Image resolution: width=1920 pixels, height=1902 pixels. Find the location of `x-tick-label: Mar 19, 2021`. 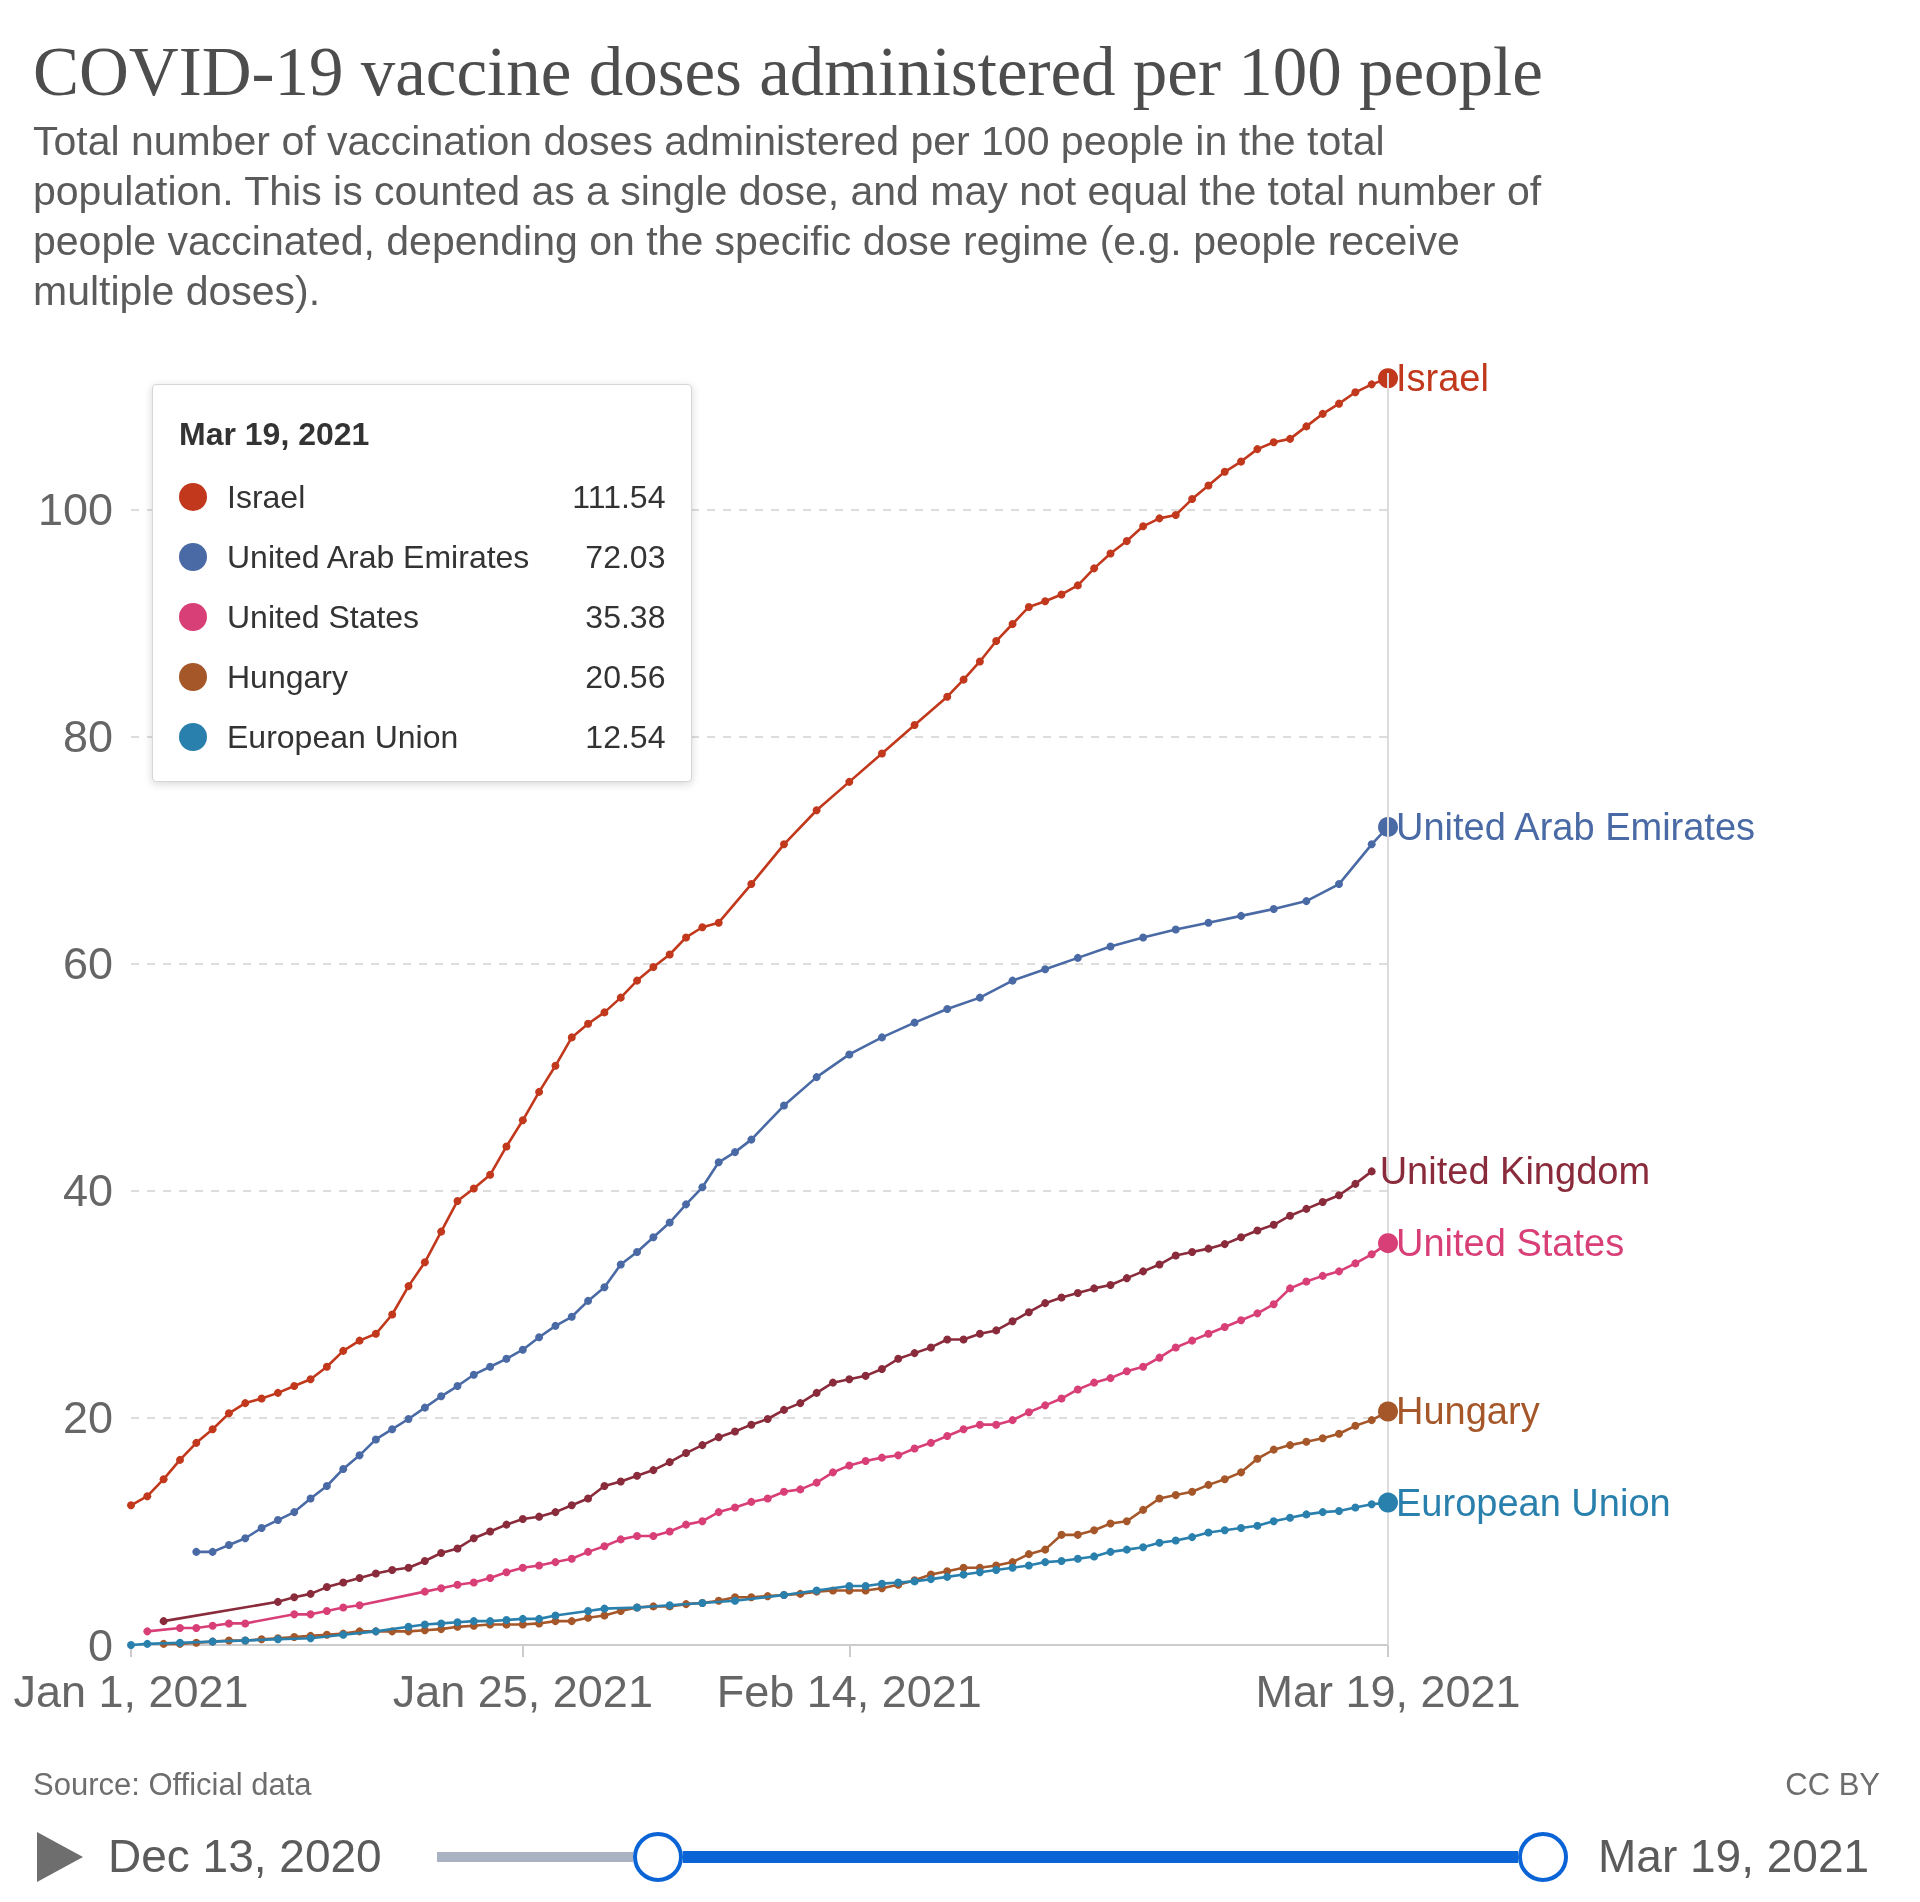

x-tick-label: Mar 19, 2021 is located at coordinates (1388, 1691).